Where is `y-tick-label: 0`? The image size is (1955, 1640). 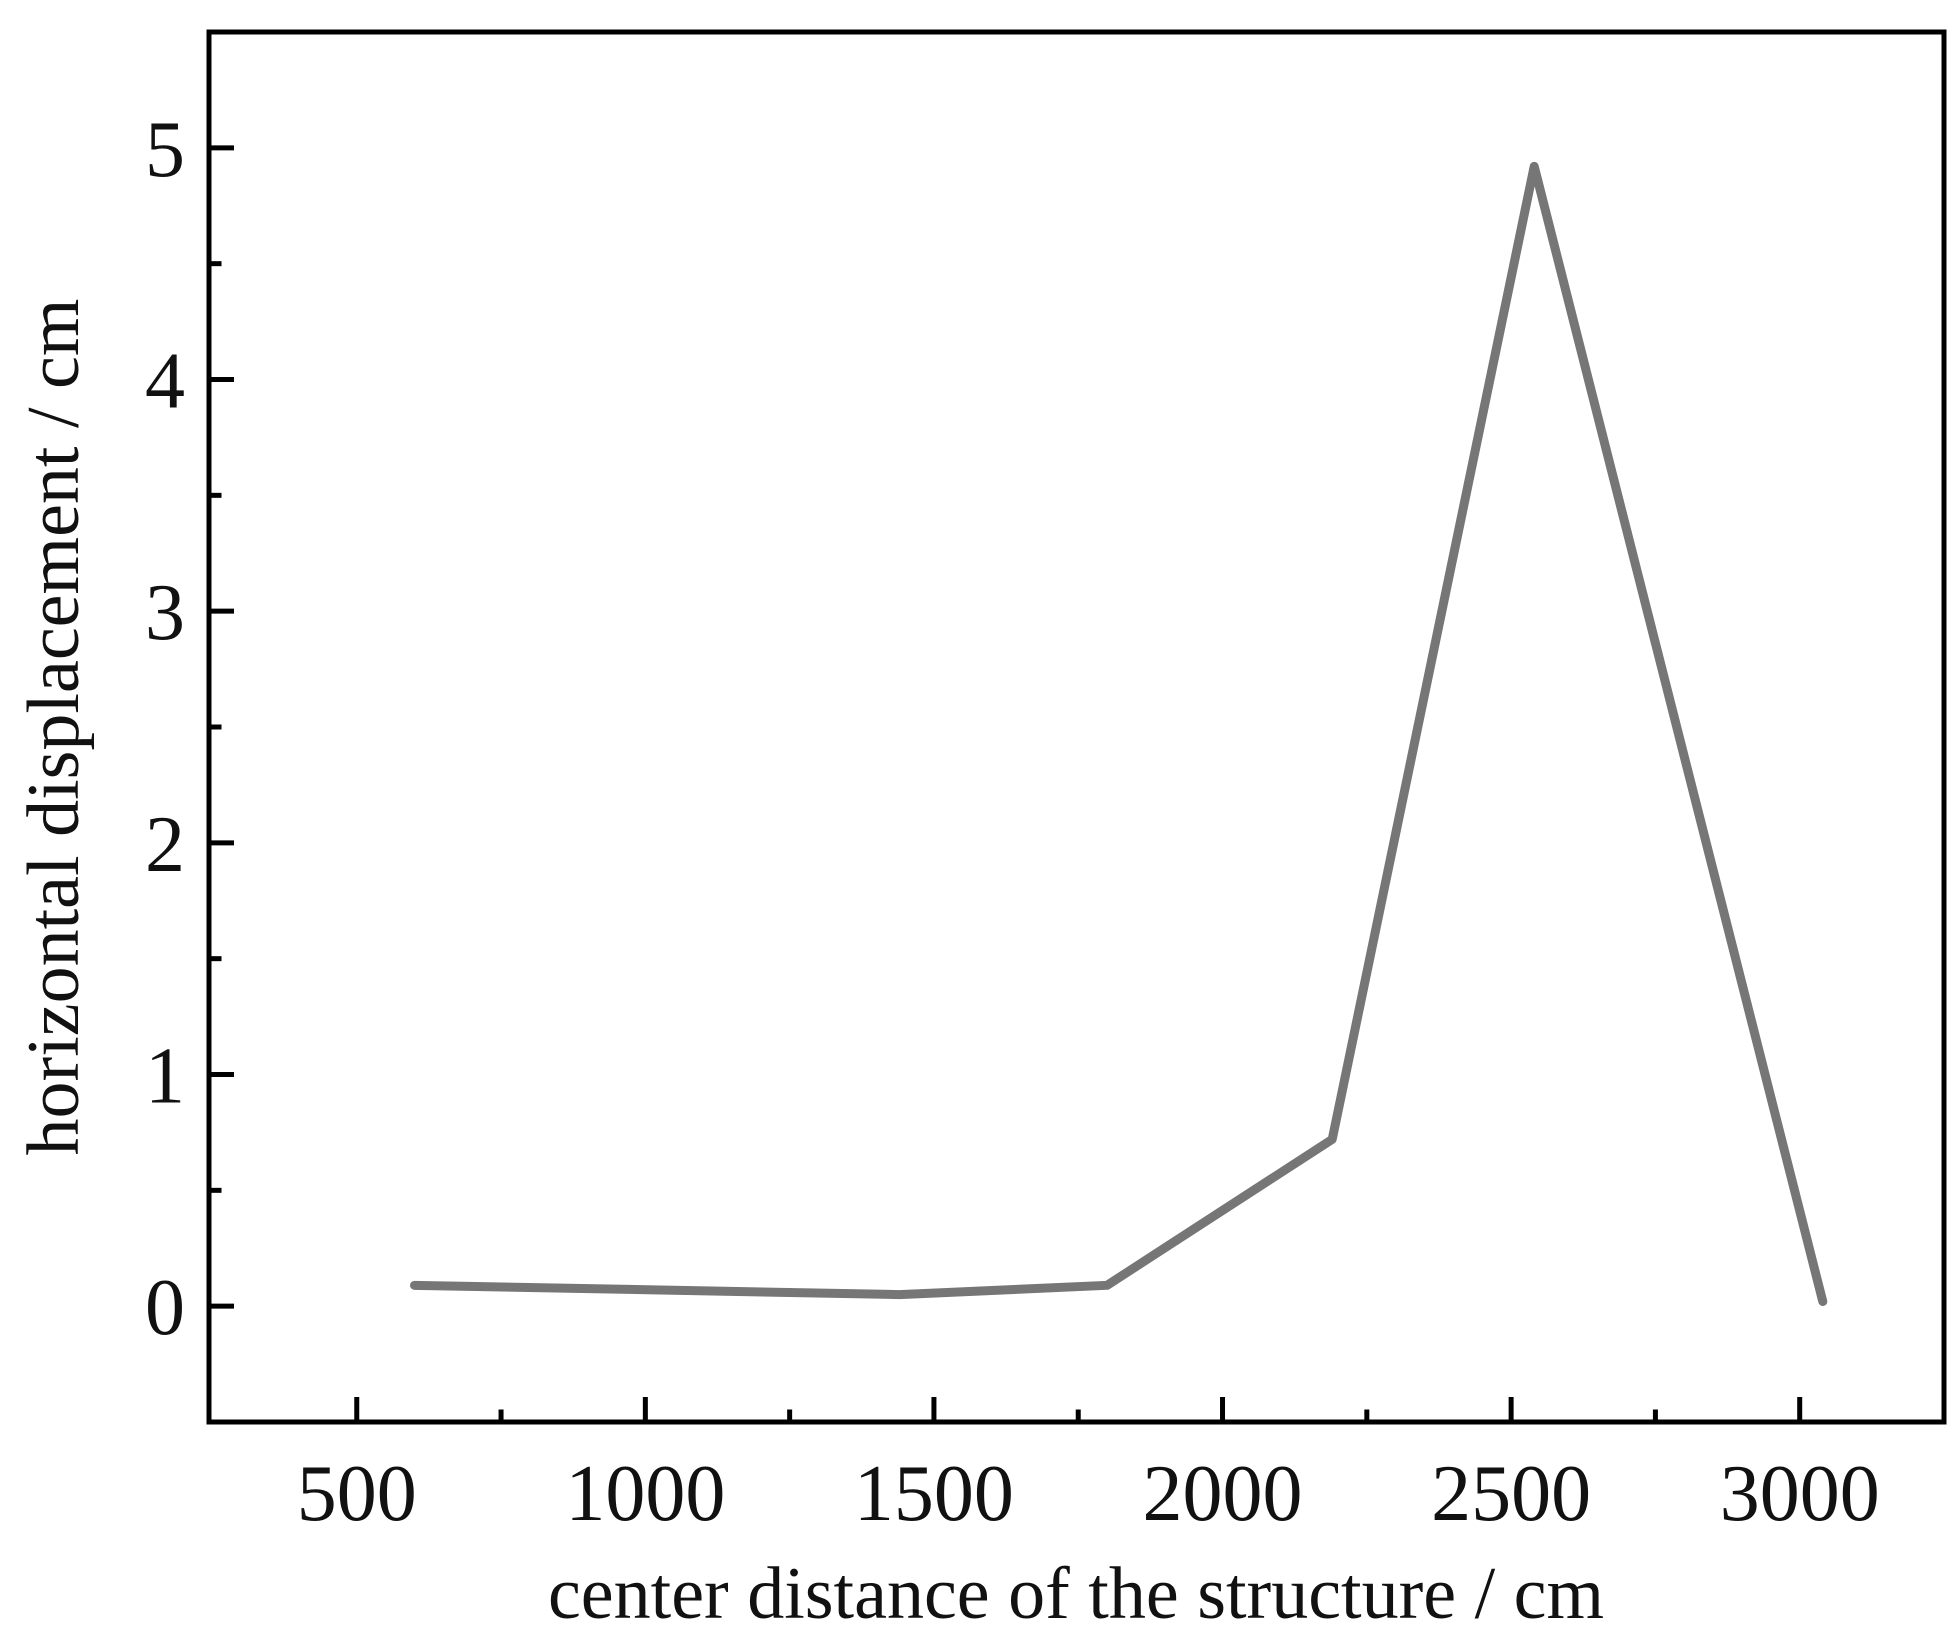 y-tick-label: 0 is located at coordinates (165, 1308).